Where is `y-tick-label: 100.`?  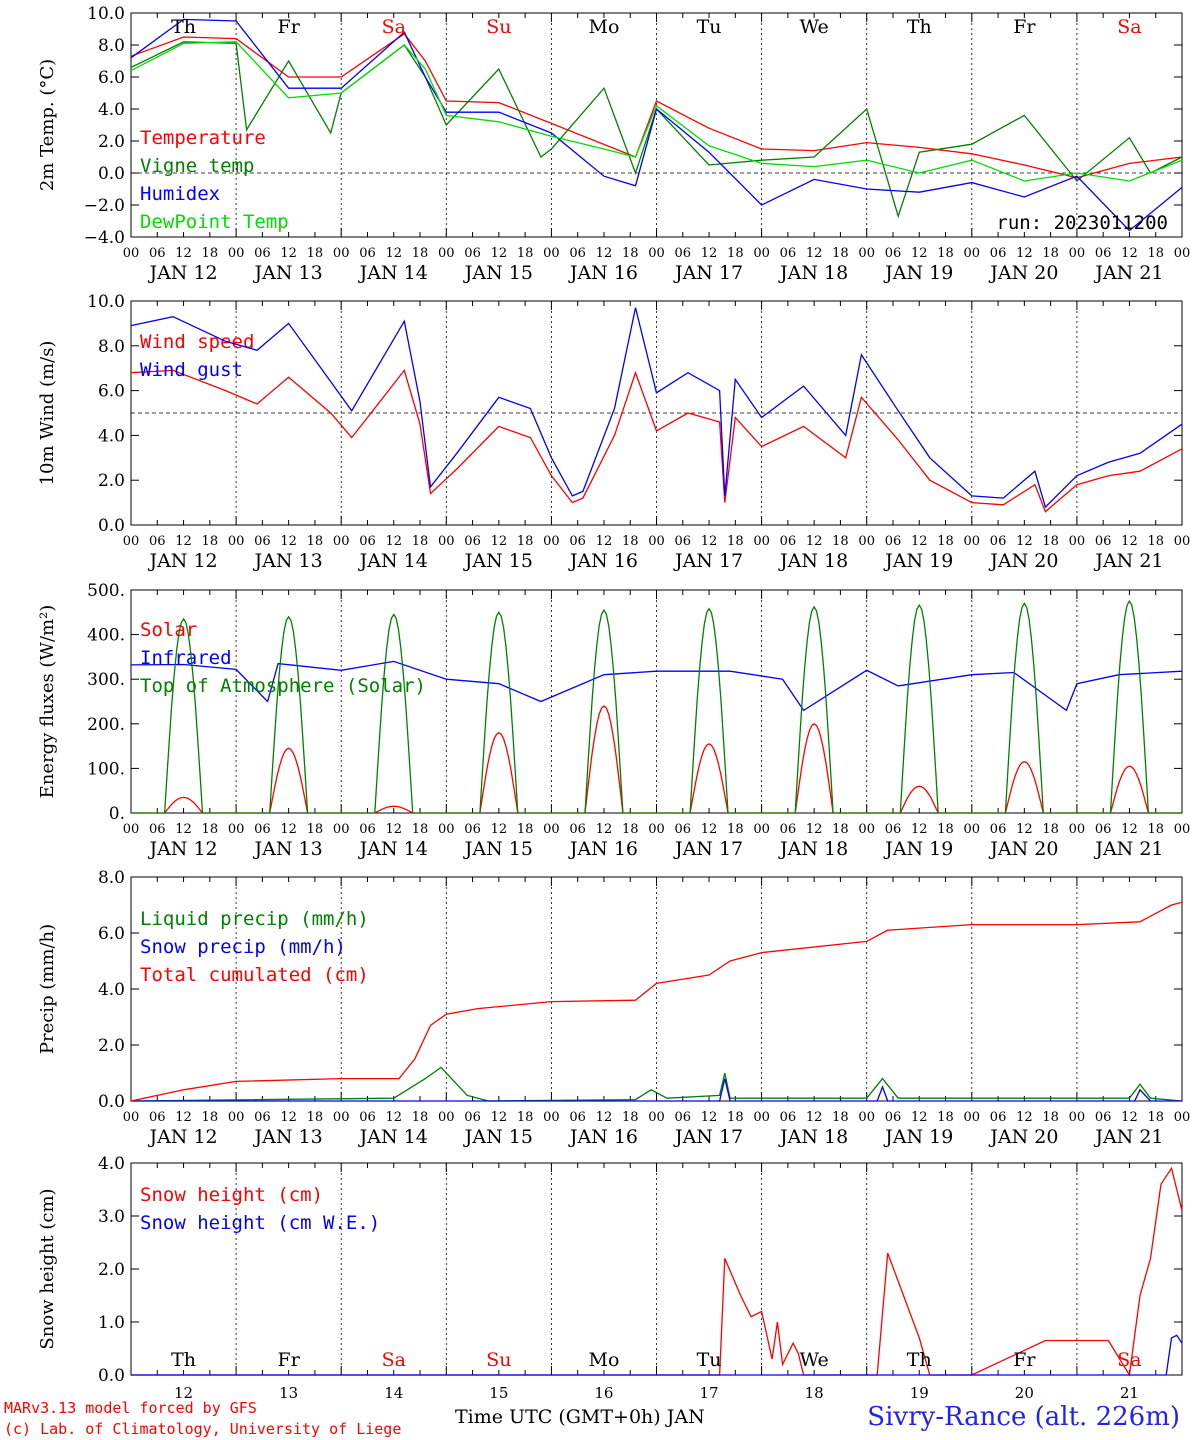 y-tick-label: 100. is located at coordinates (106, 769).